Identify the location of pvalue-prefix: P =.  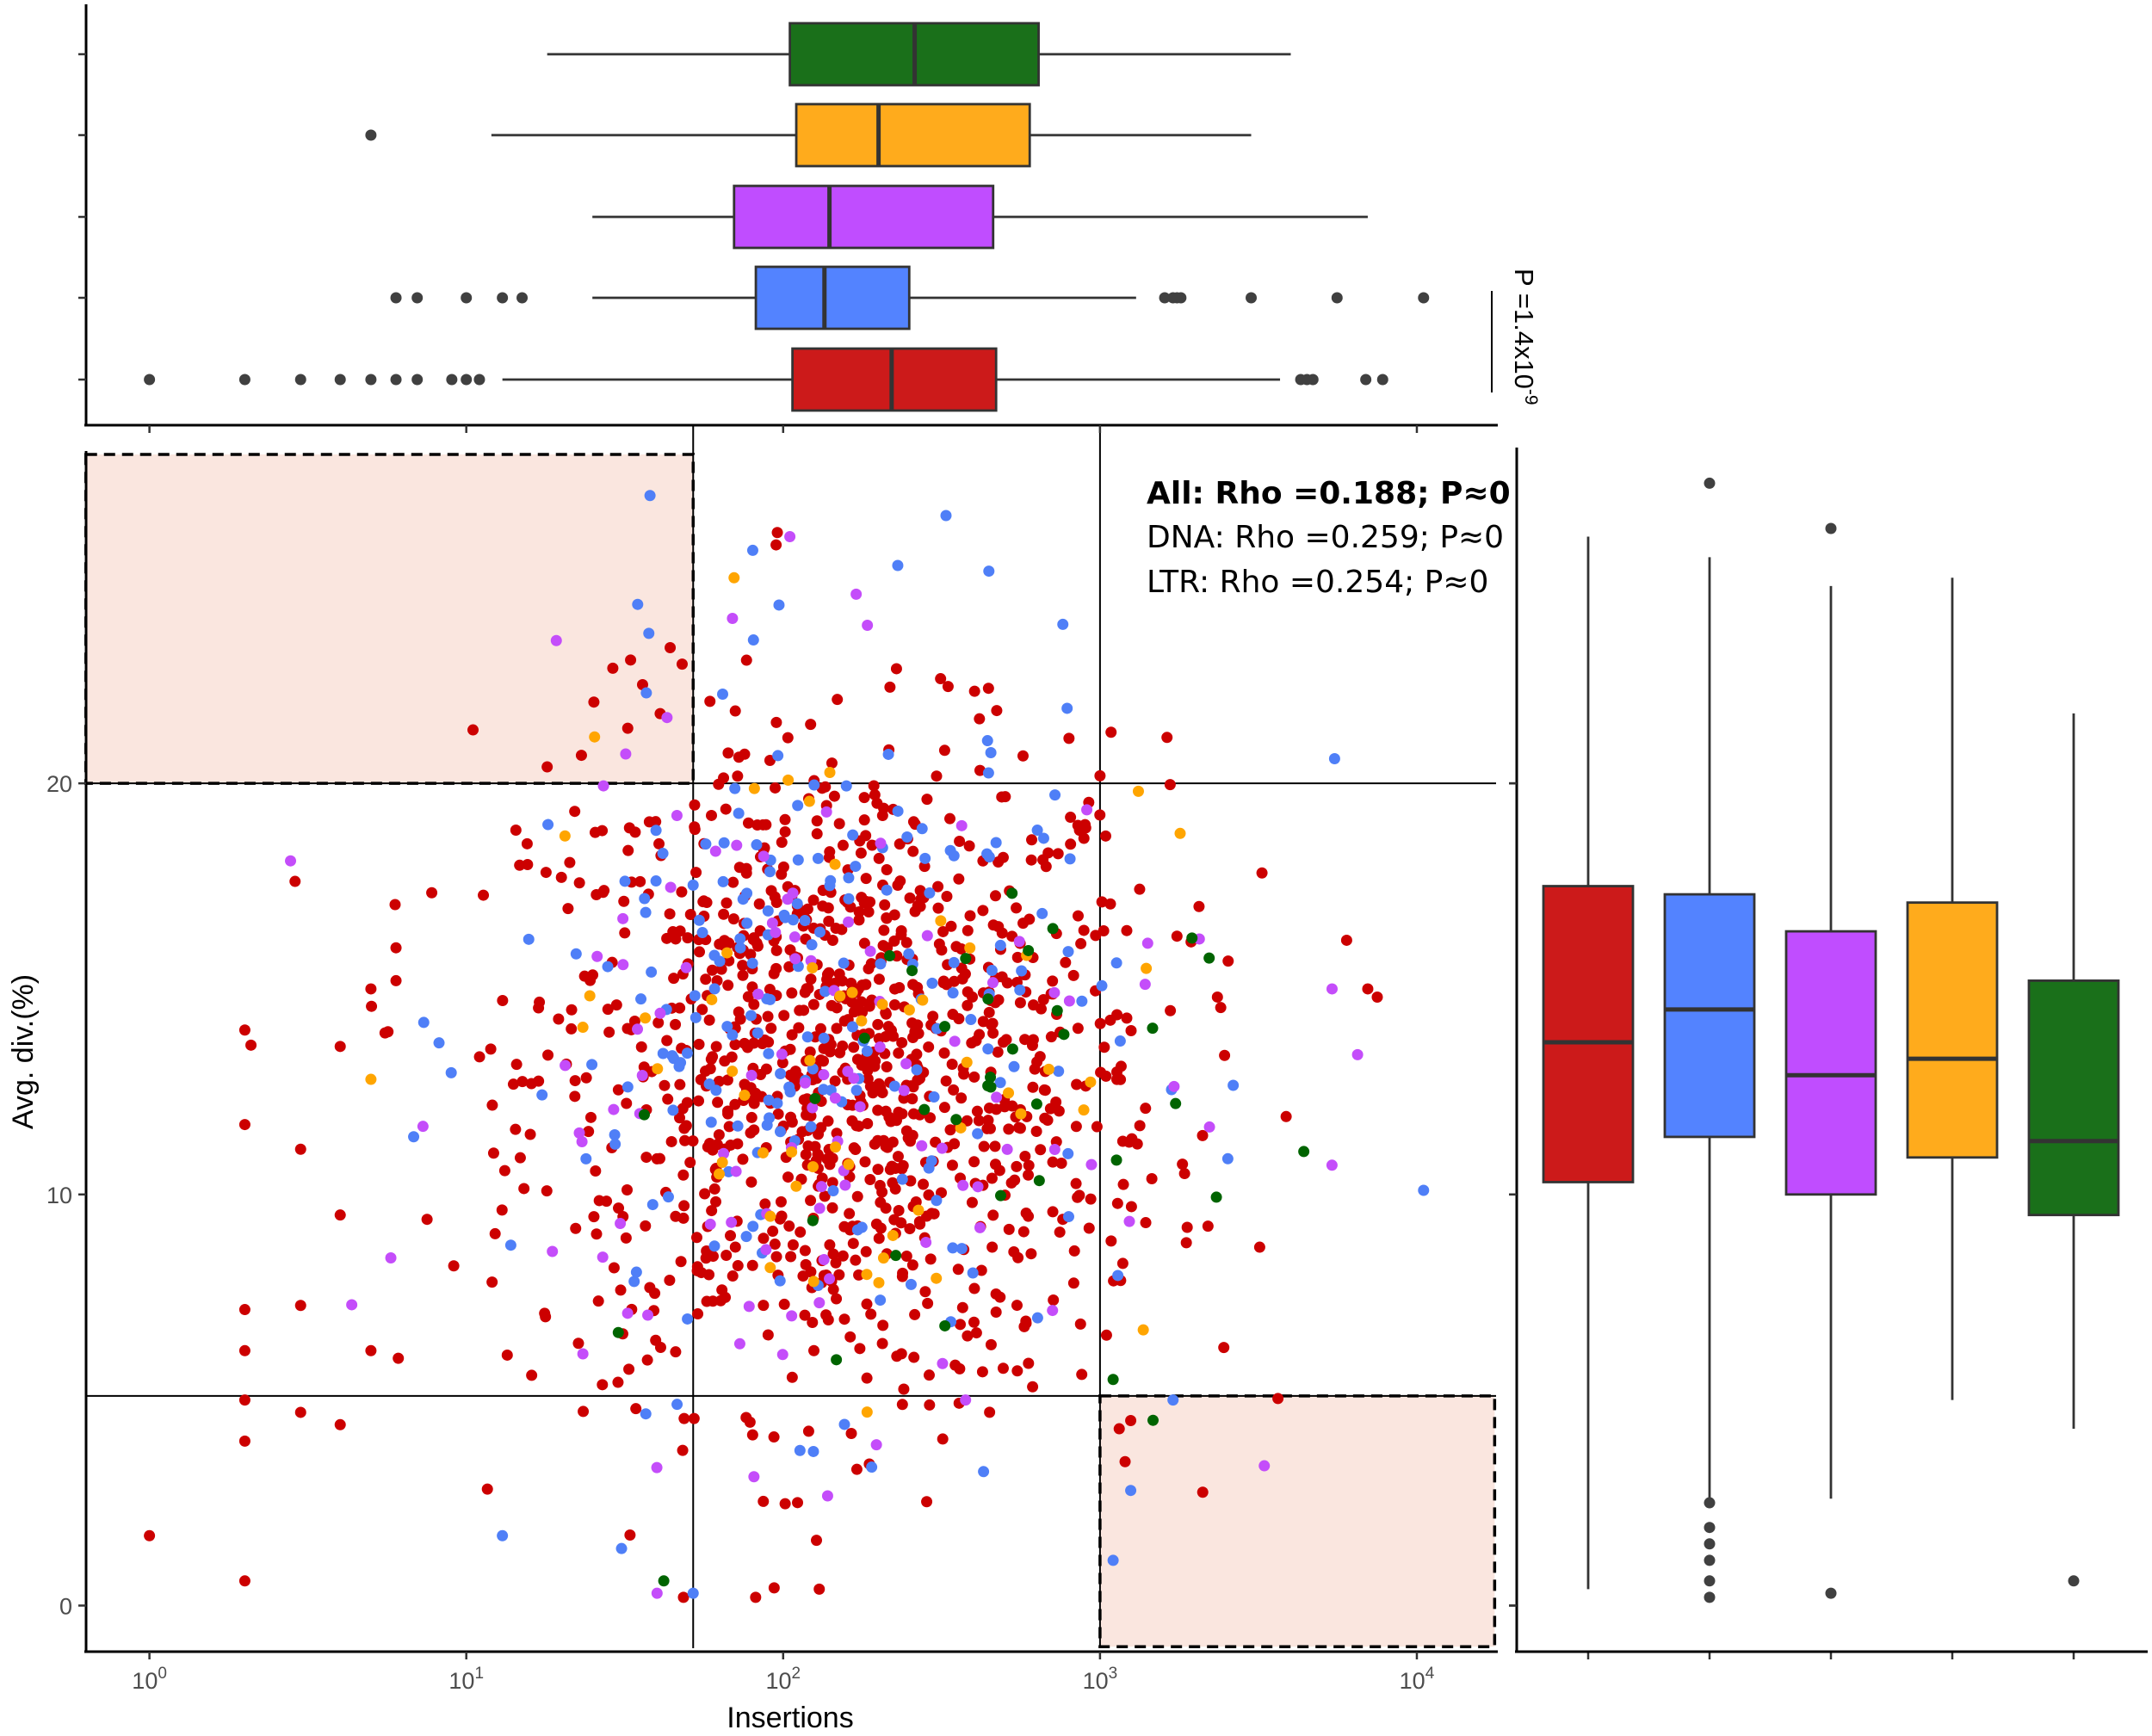
(1524, 289).